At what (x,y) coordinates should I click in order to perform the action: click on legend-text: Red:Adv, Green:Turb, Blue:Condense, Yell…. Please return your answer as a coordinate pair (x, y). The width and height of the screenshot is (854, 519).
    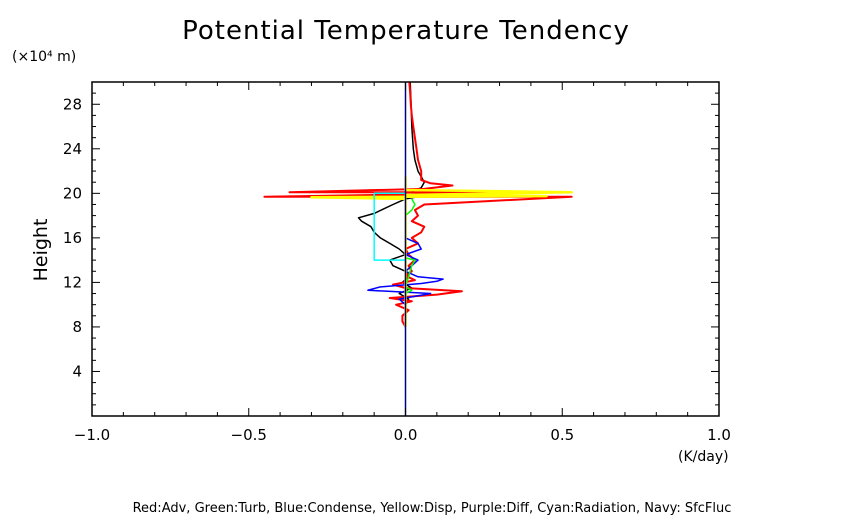
    Looking at the image, I should click on (432, 508).